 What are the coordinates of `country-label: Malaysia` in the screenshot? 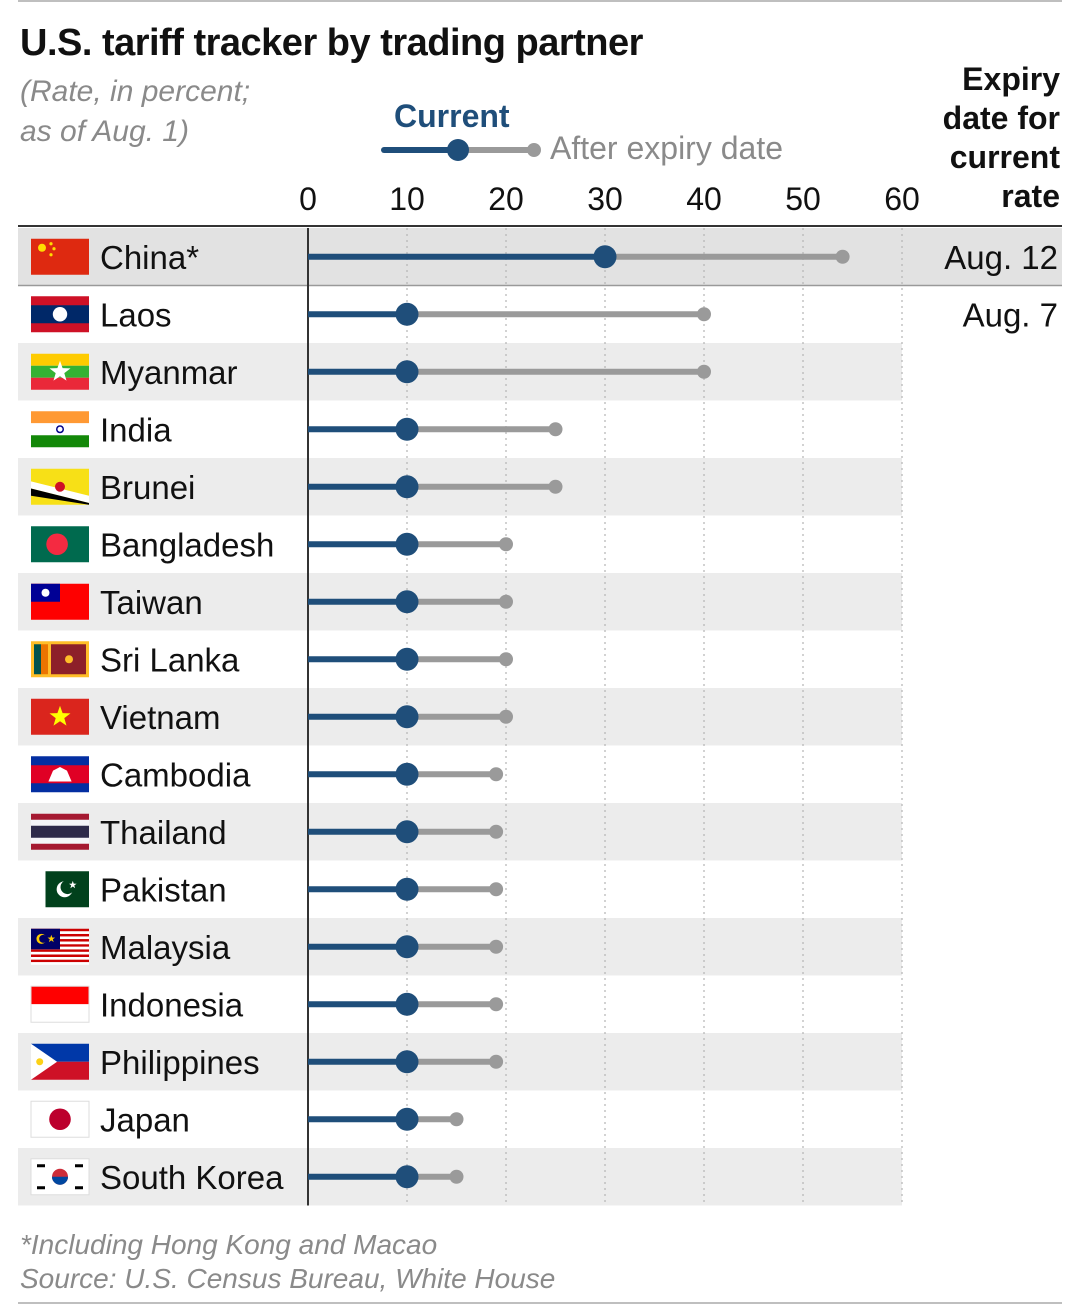 It's located at (165, 947).